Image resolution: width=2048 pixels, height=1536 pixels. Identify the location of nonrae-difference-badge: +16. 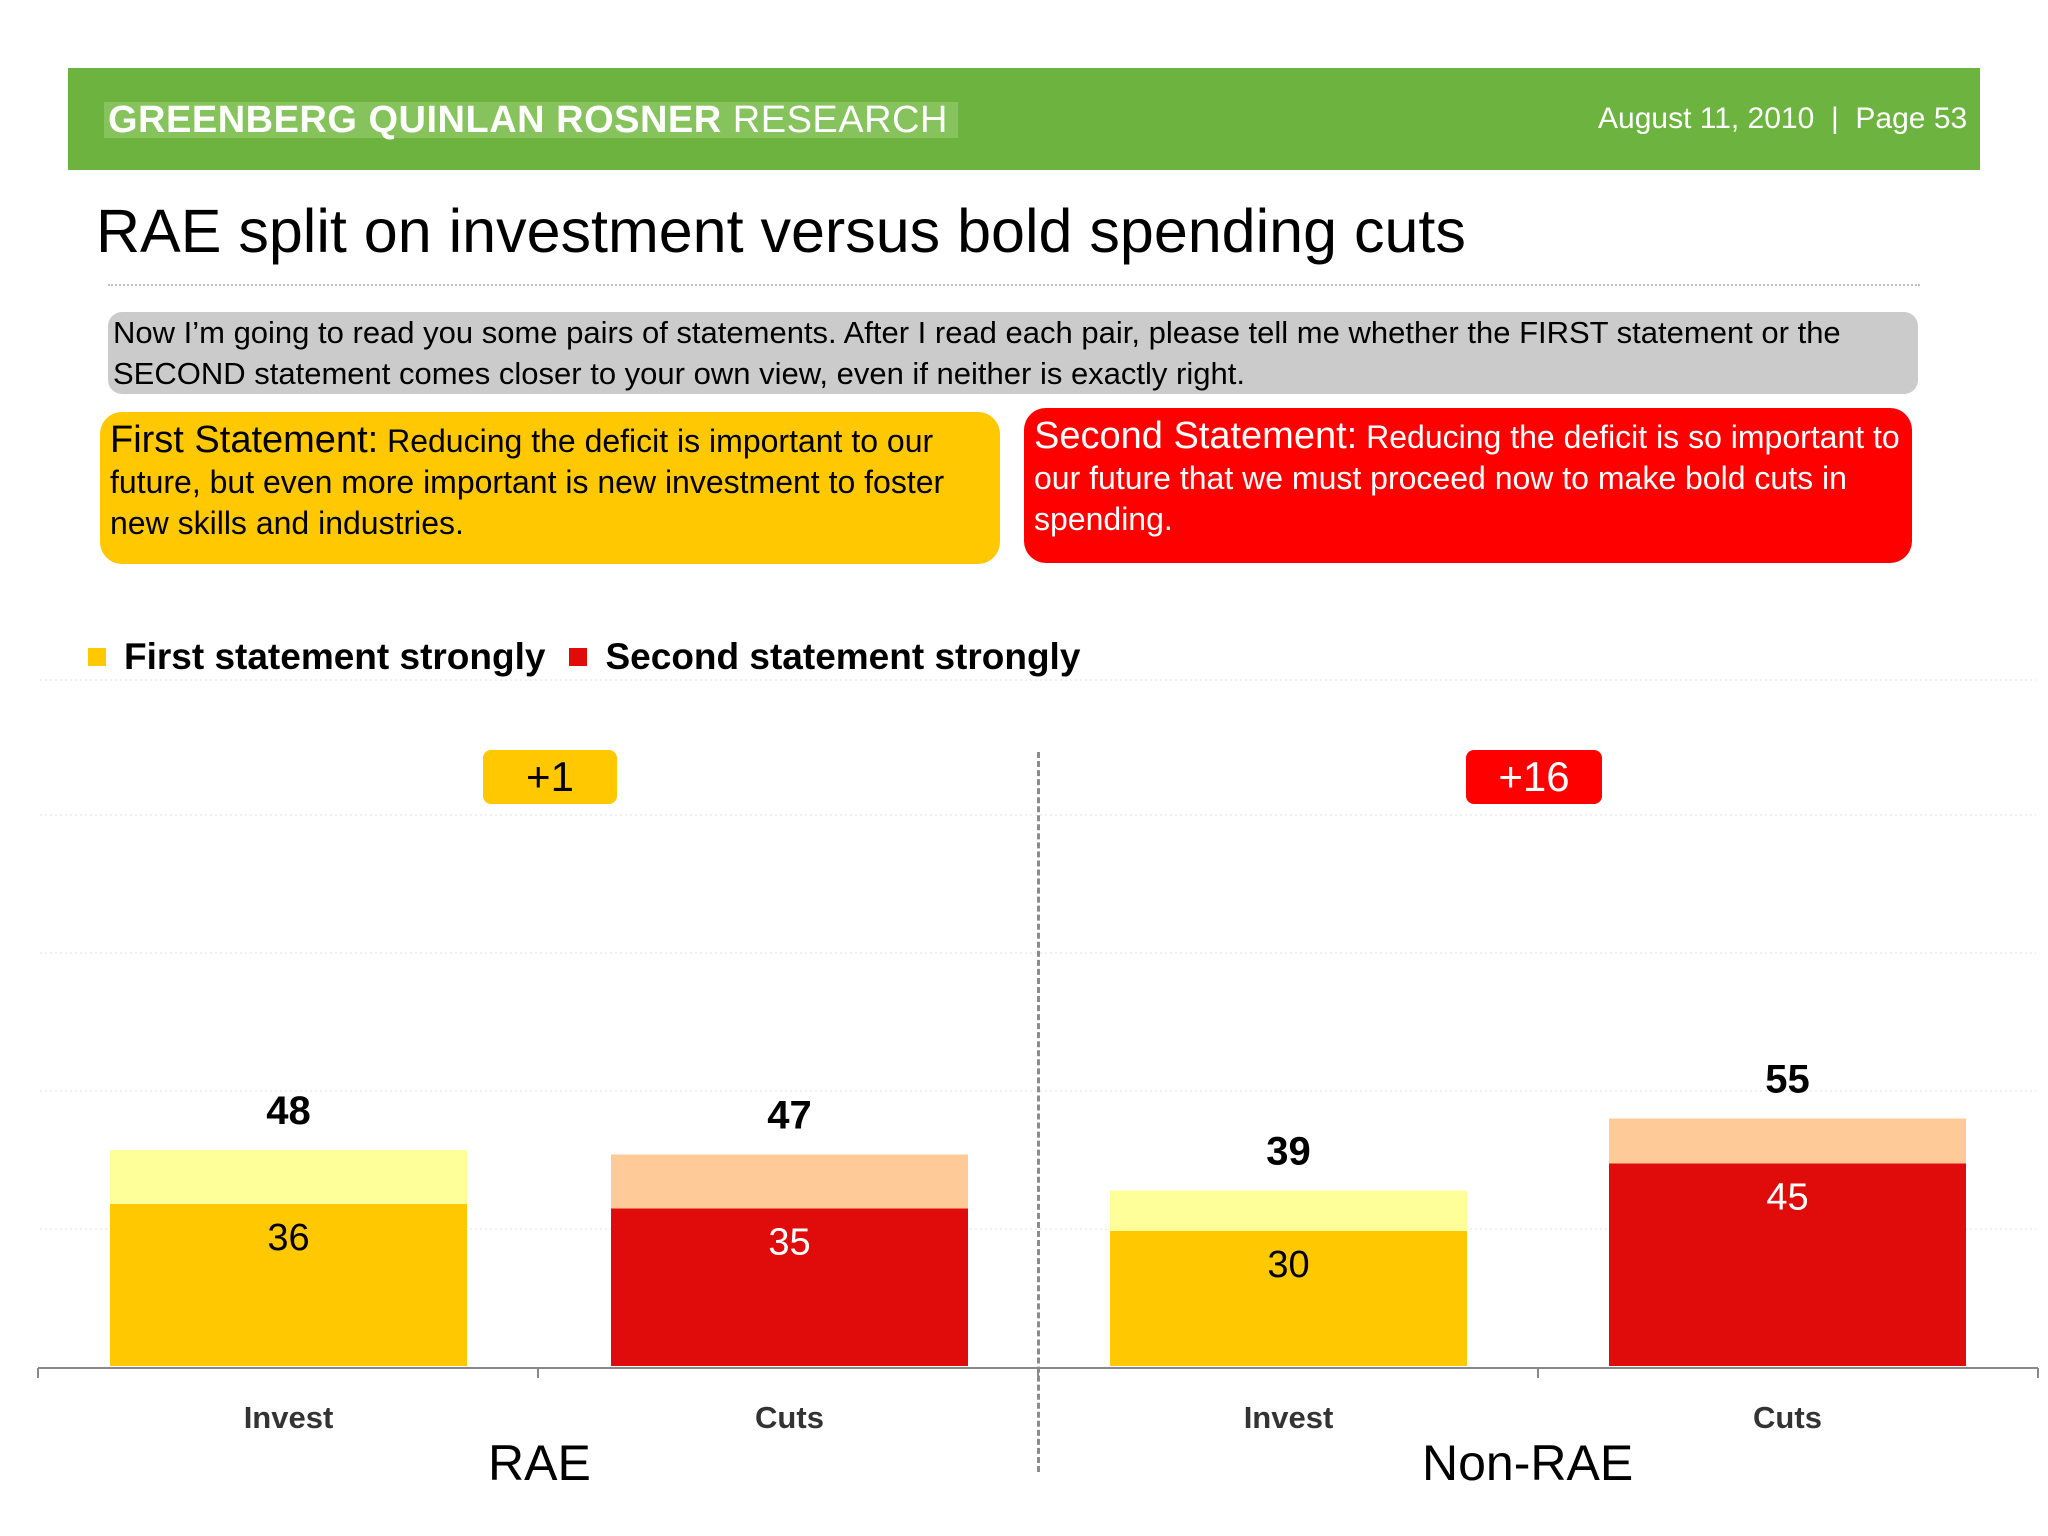
(1534, 777).